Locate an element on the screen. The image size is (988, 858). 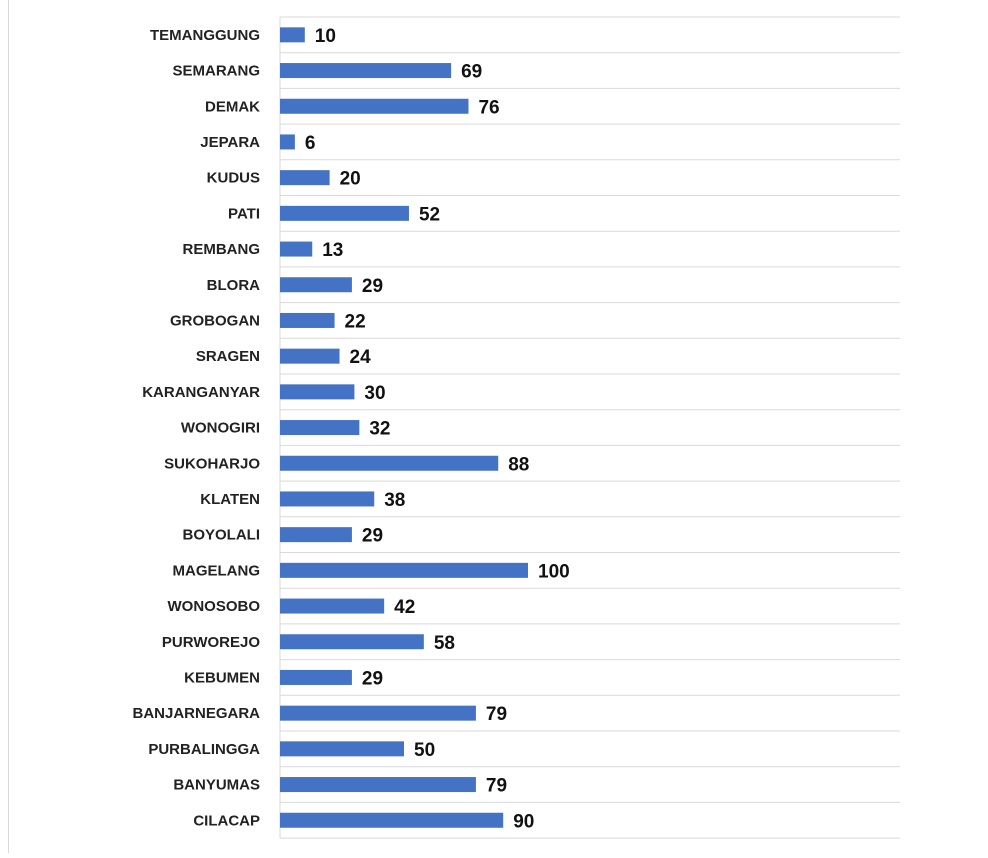
category-label: PURBALINGGA is located at coordinates (204, 749).